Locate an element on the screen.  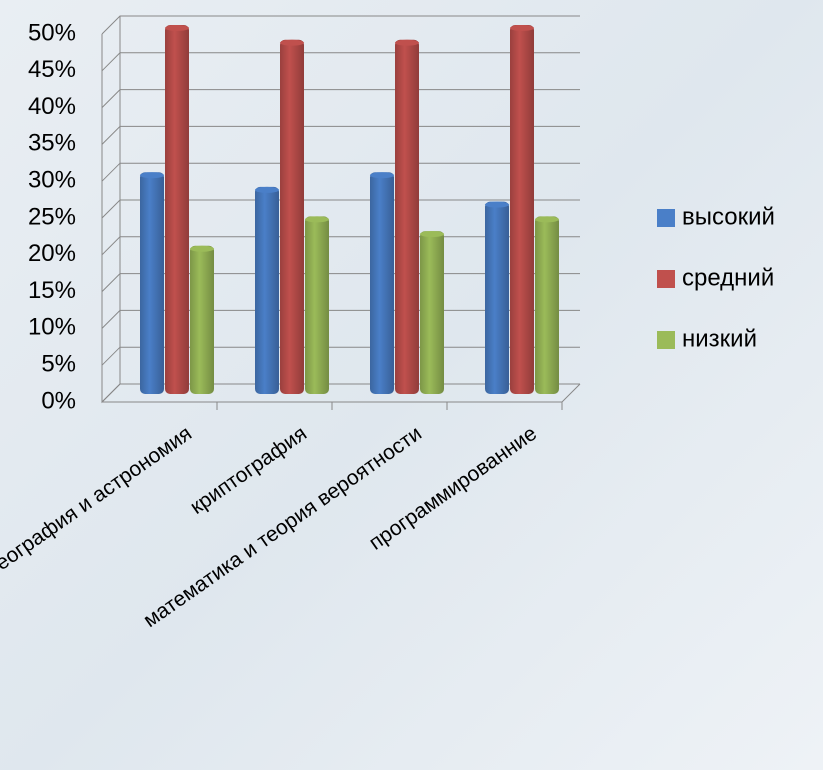
y-tick-label: 45% is located at coordinates (52, 69).